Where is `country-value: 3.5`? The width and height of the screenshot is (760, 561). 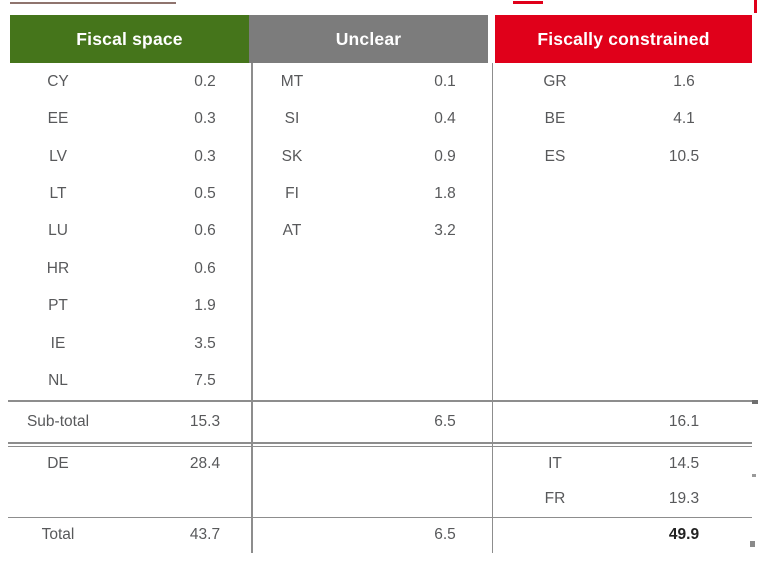
country-value: 3.5 is located at coordinates (205, 343).